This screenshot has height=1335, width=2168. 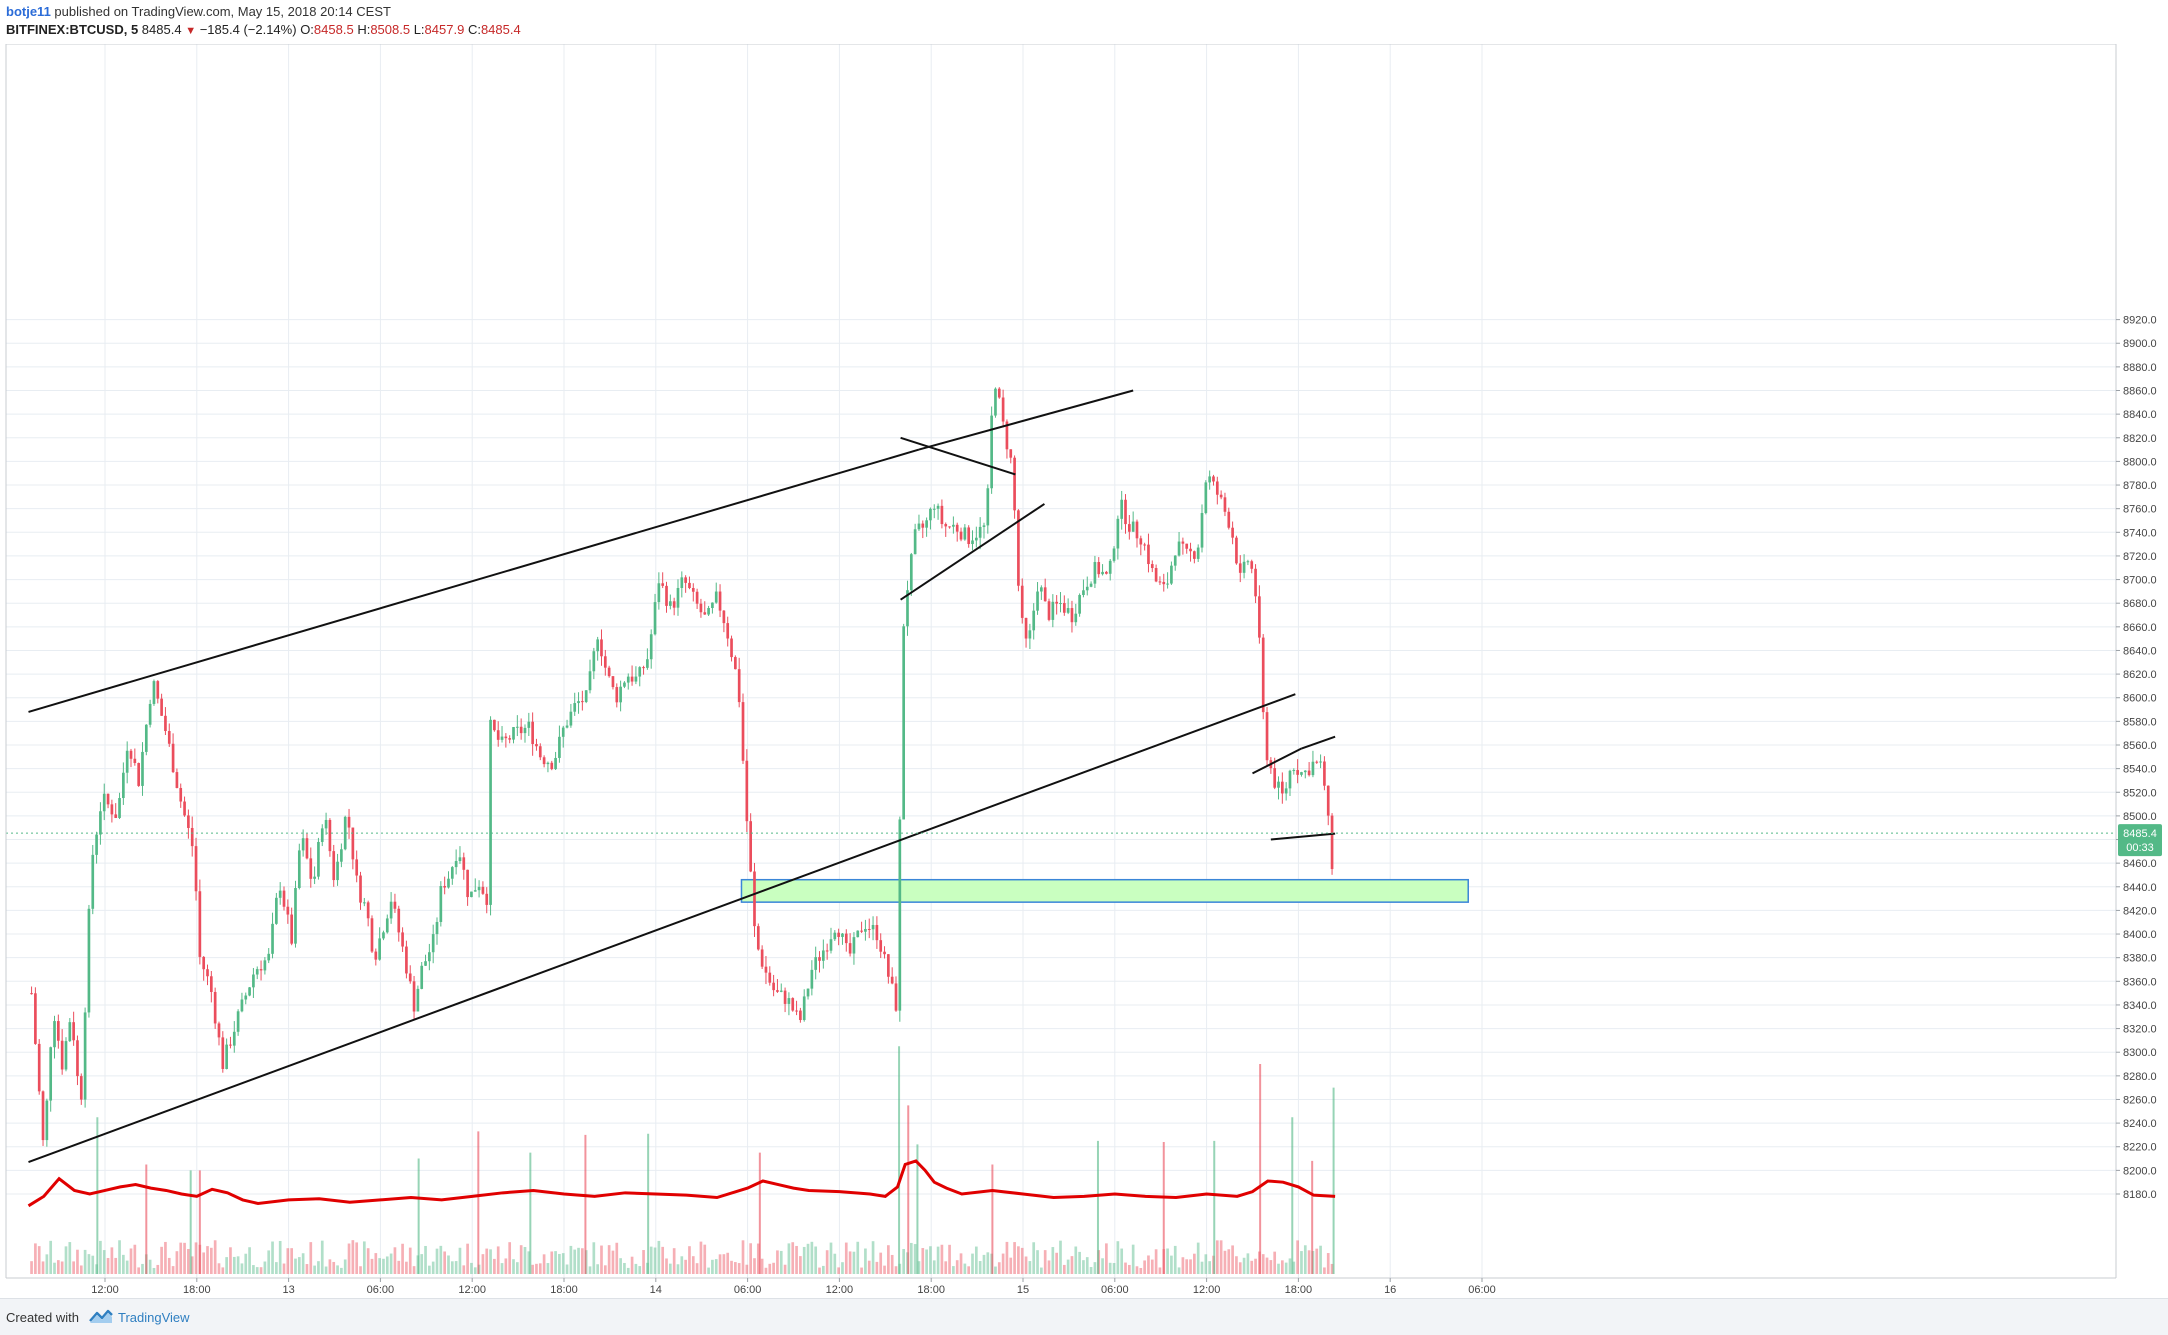 What do you see at coordinates (2140, 982) in the screenshot?
I see `price-tick-label: 8360.0` at bounding box center [2140, 982].